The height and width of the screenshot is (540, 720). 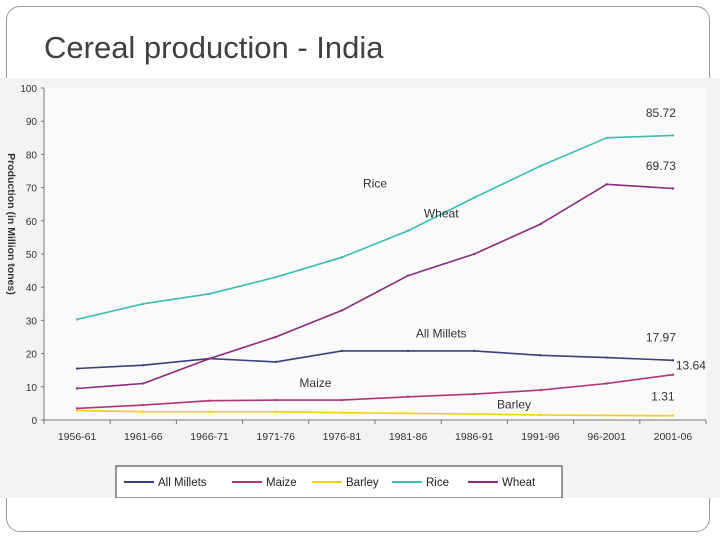 I want to click on annotation-rice: Rice, so click(x=375, y=184).